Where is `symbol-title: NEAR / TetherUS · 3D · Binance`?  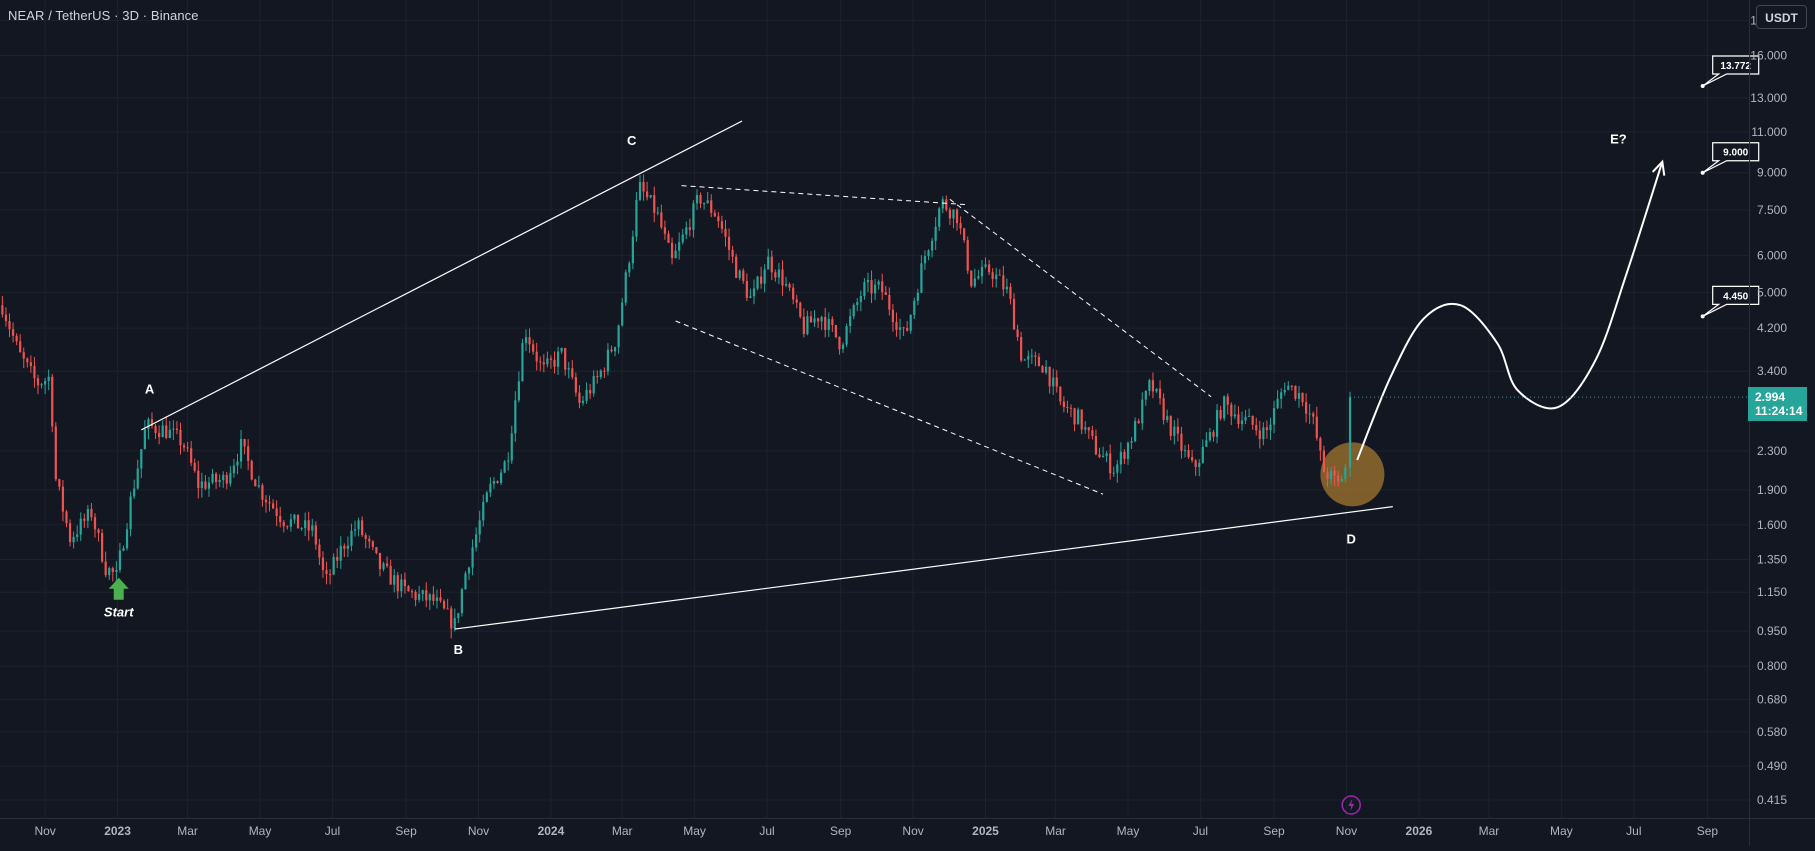
symbol-title: NEAR / TetherUS · 3D · Binance is located at coordinates (103, 15).